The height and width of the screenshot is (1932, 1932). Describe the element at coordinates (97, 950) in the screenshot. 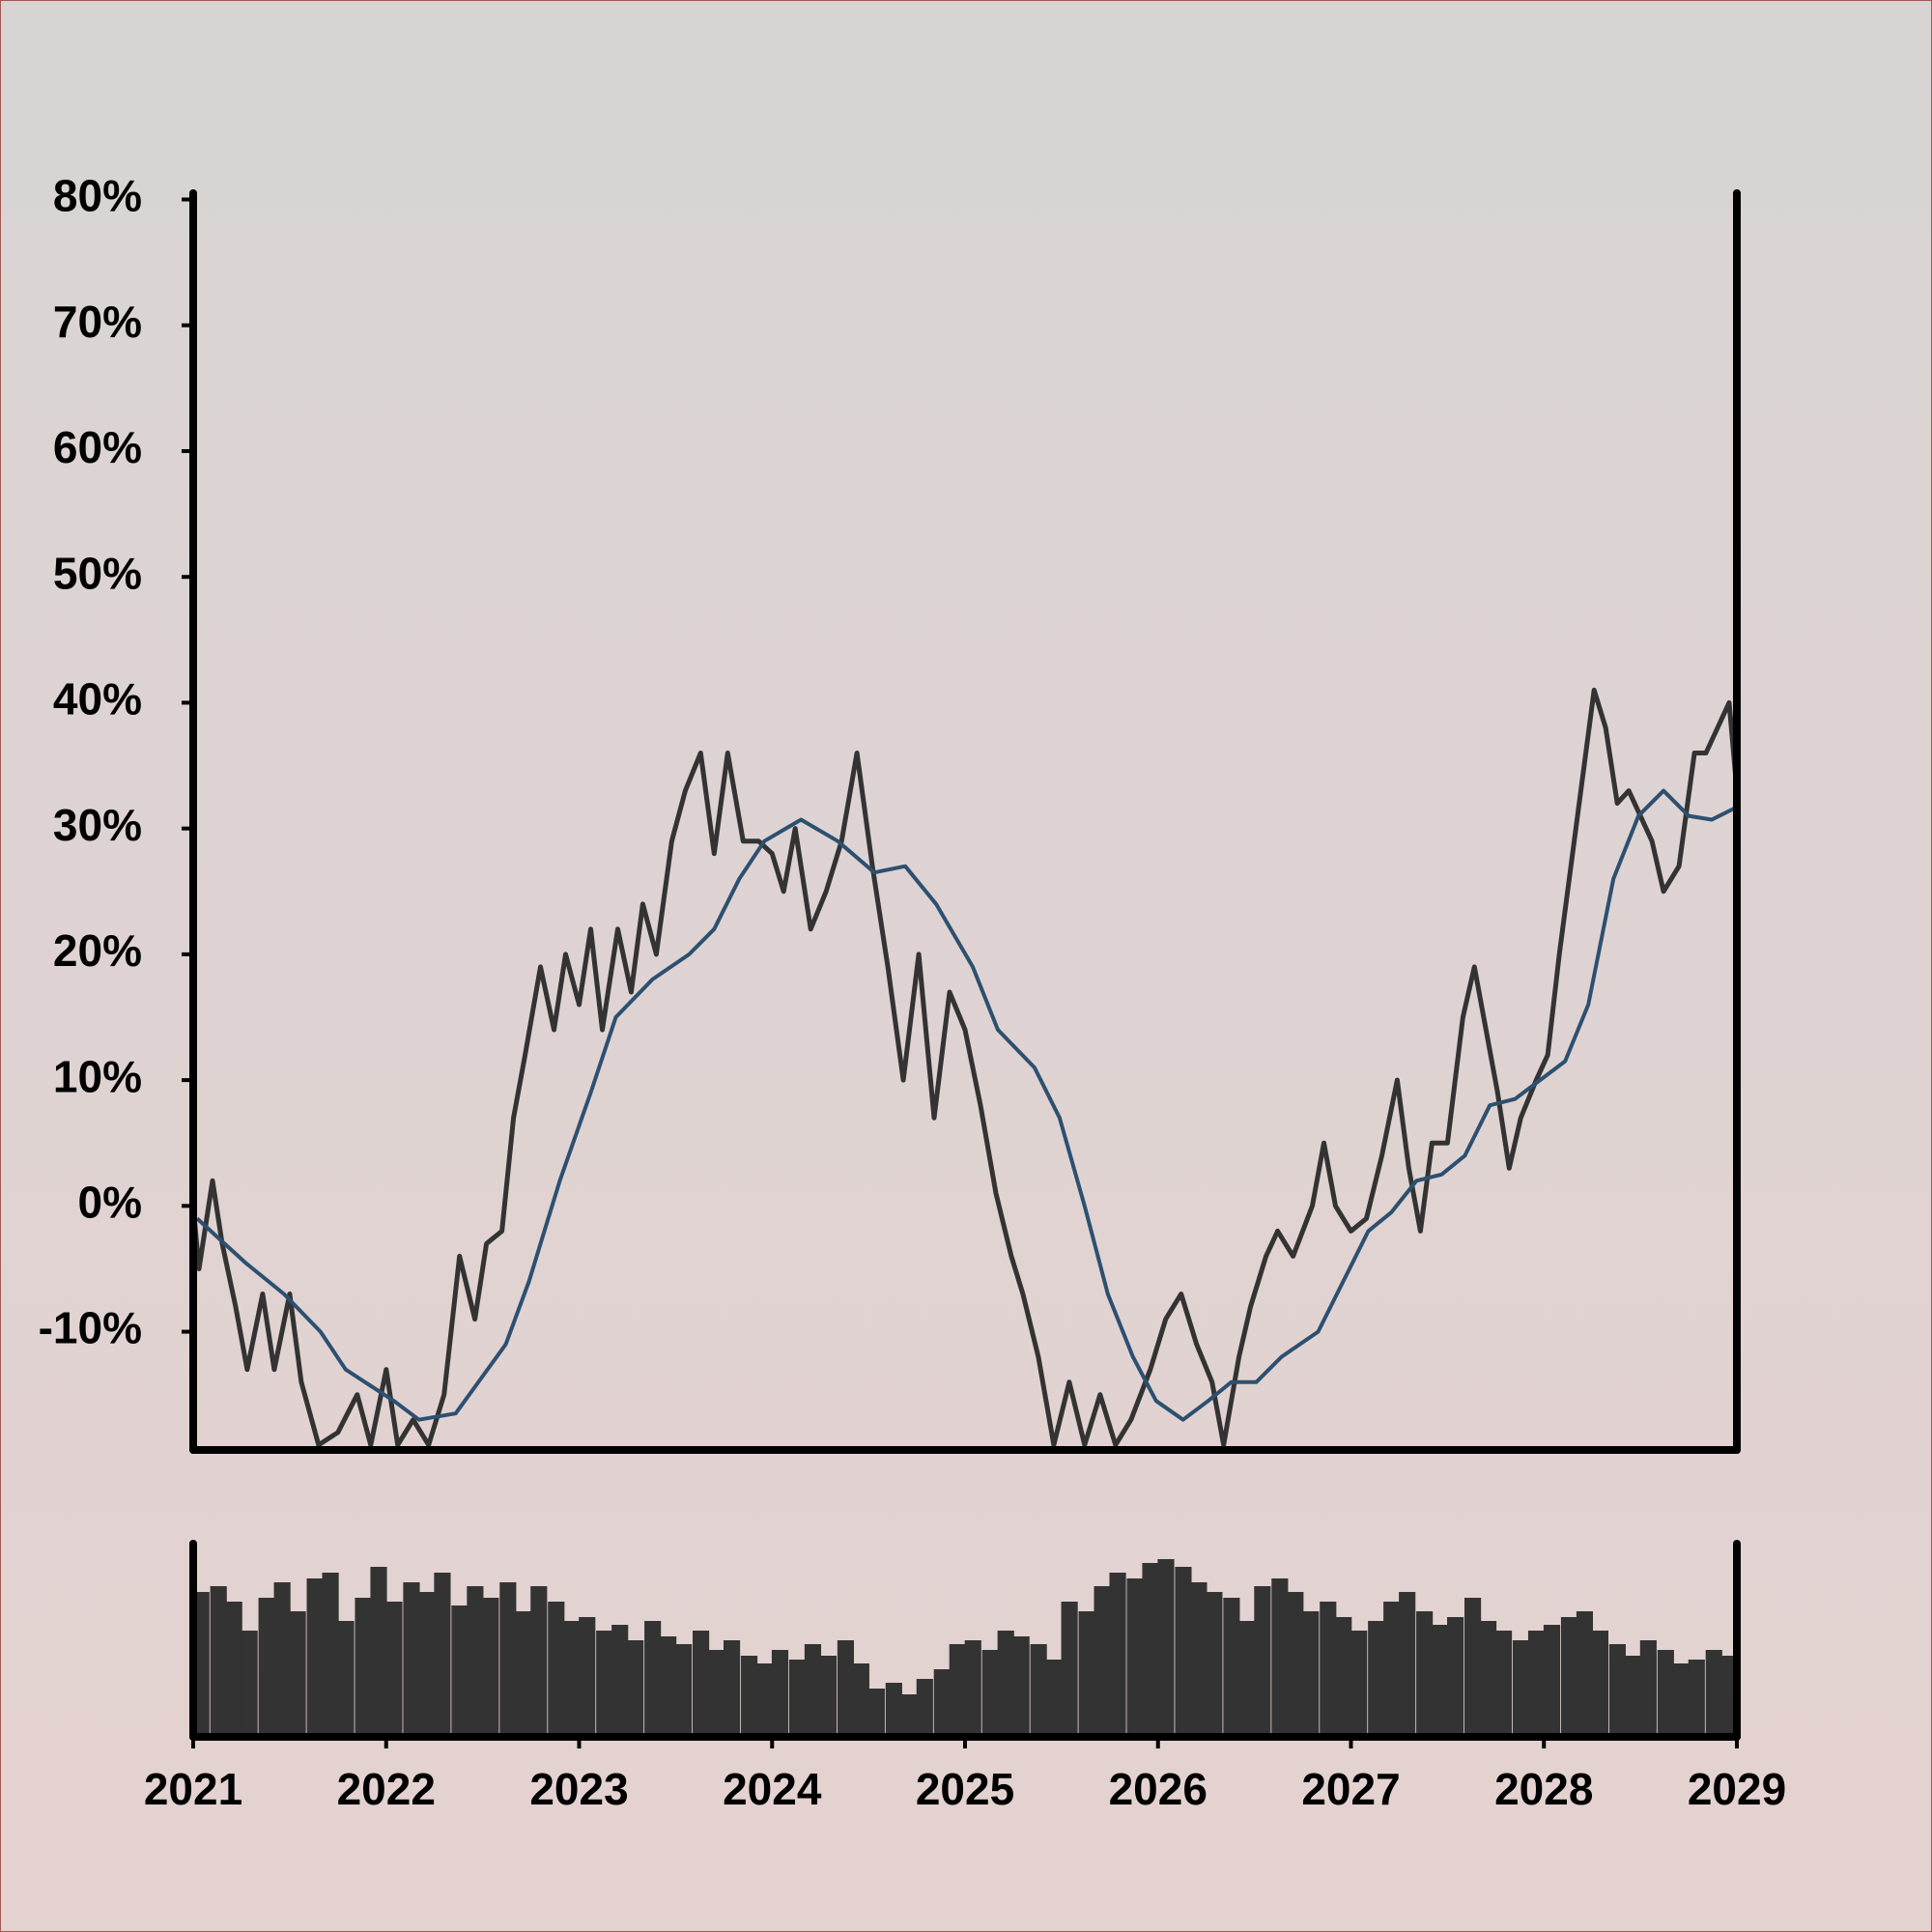

I see `y-tick-label: 20%` at that location.